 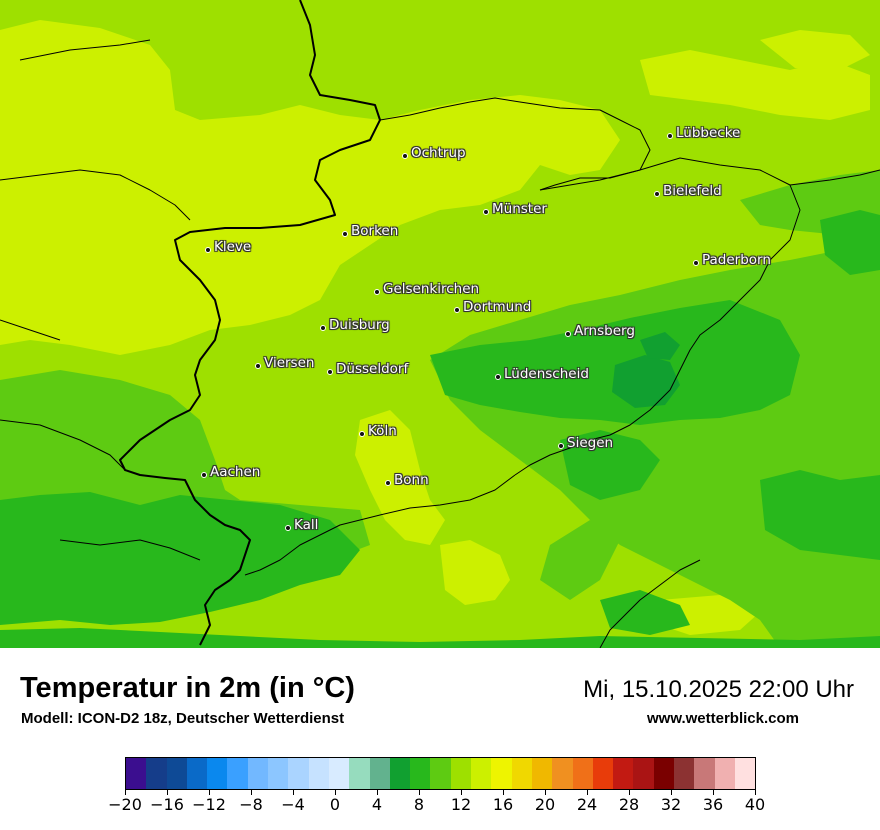 I want to click on national-border-be, so click(x=215, y=612).